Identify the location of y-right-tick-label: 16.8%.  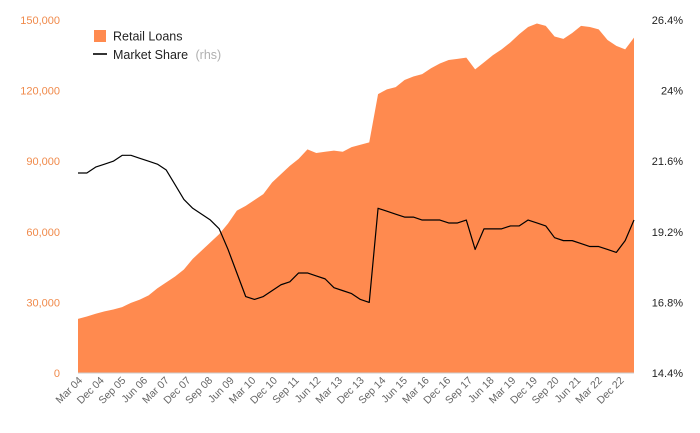
(667, 303).